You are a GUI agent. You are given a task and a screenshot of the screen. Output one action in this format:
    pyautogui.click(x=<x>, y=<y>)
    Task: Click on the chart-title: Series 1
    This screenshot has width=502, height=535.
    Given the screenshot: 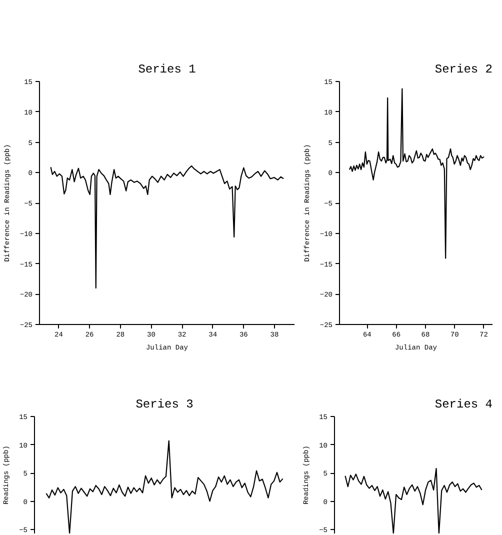 What is the action you would take?
    pyautogui.click(x=167, y=69)
    